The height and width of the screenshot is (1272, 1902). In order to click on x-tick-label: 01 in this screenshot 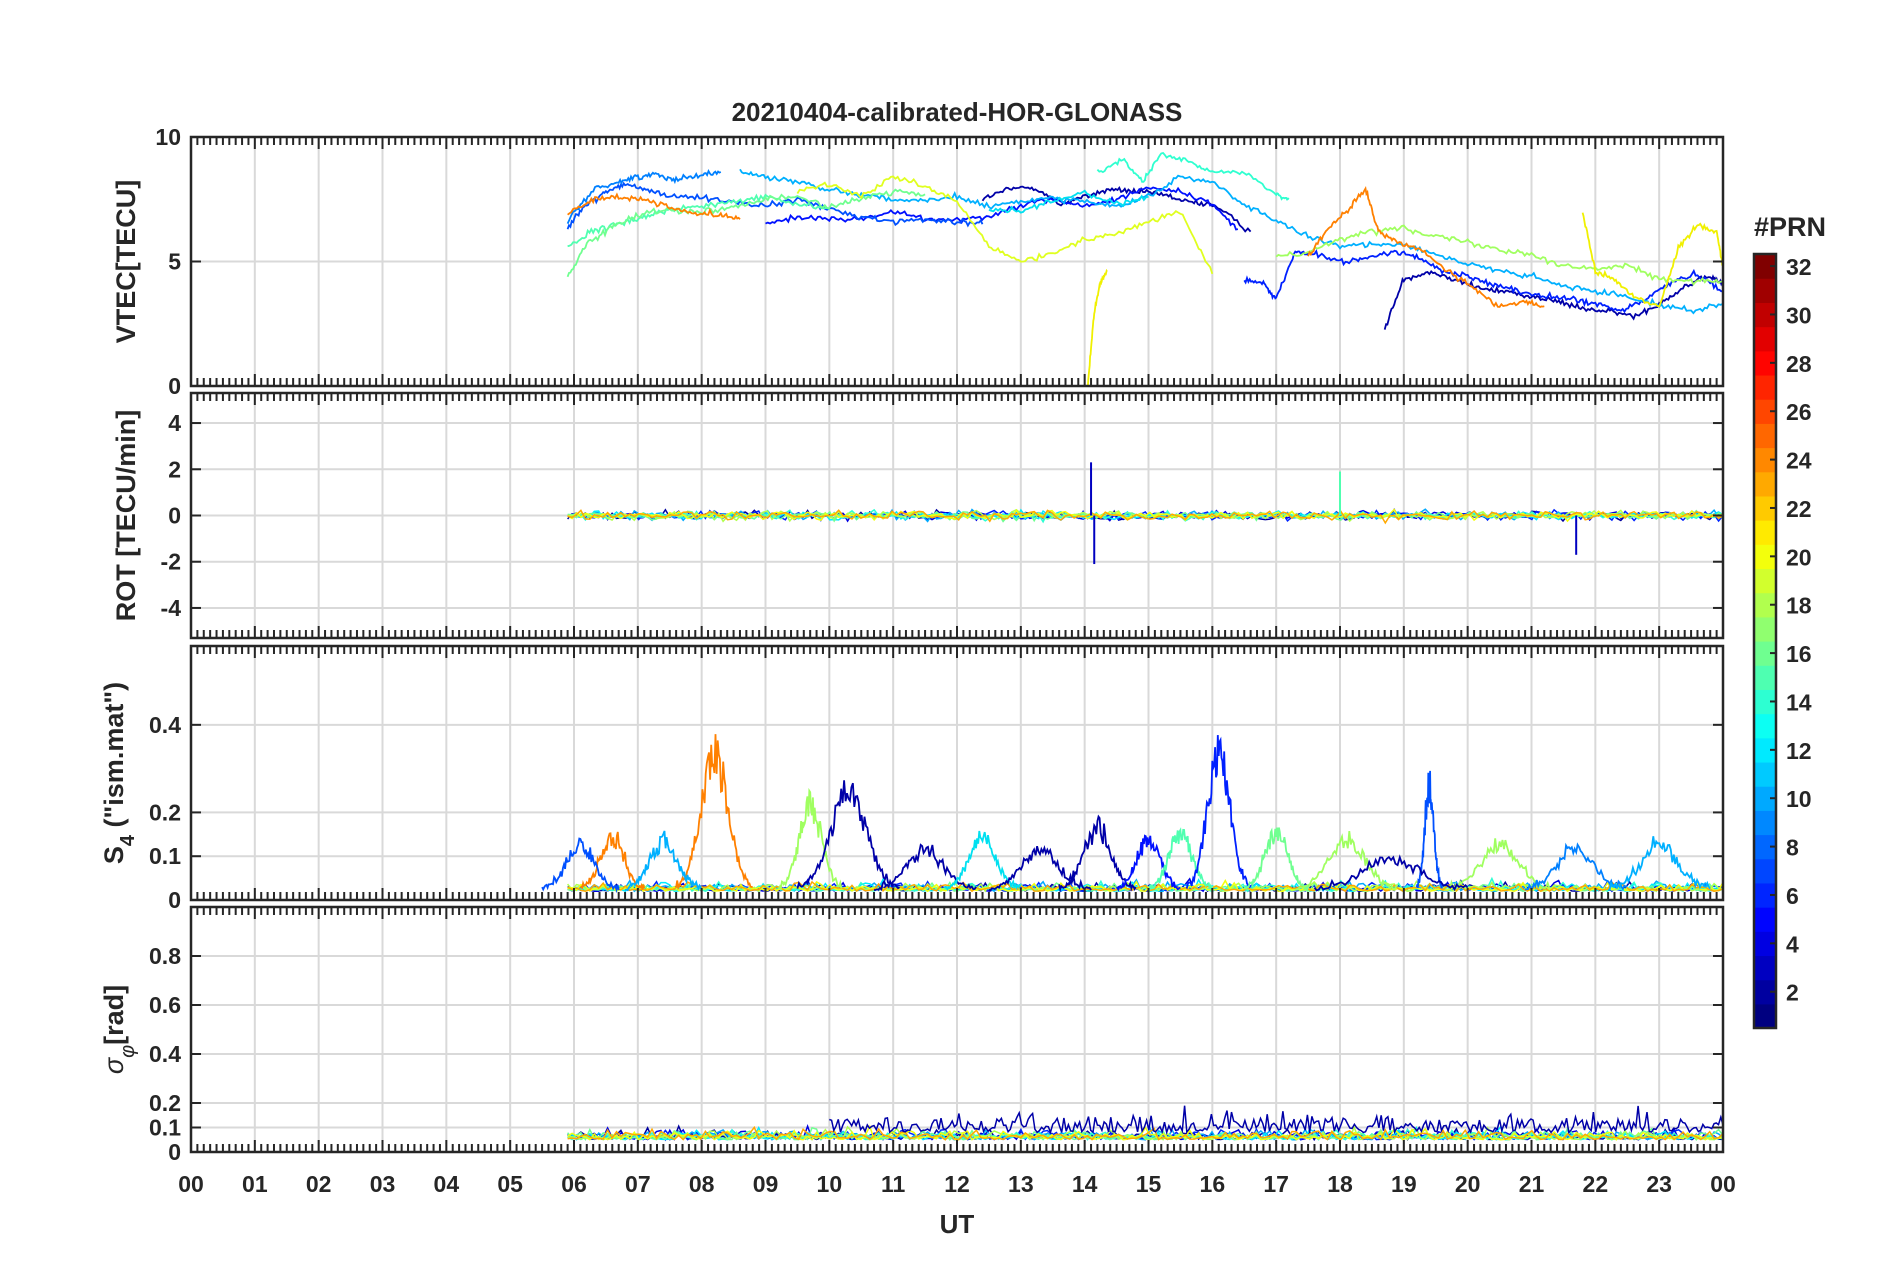, I will do `click(255, 1184)`.